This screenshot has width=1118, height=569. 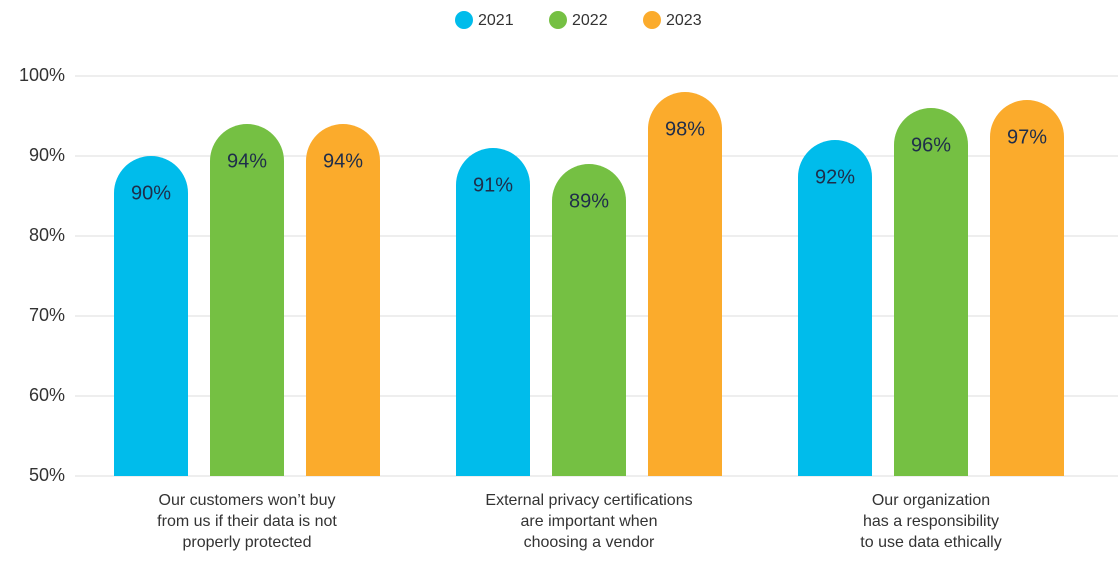 What do you see at coordinates (589, 201) in the screenshot?
I see `data-label: 89%` at bounding box center [589, 201].